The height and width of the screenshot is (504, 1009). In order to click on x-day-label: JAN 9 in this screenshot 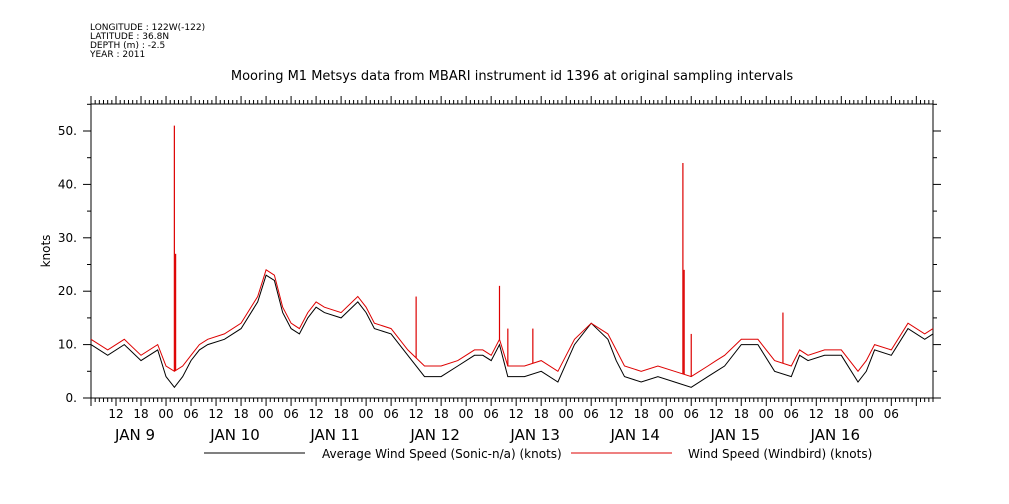, I will do `click(134, 435)`.